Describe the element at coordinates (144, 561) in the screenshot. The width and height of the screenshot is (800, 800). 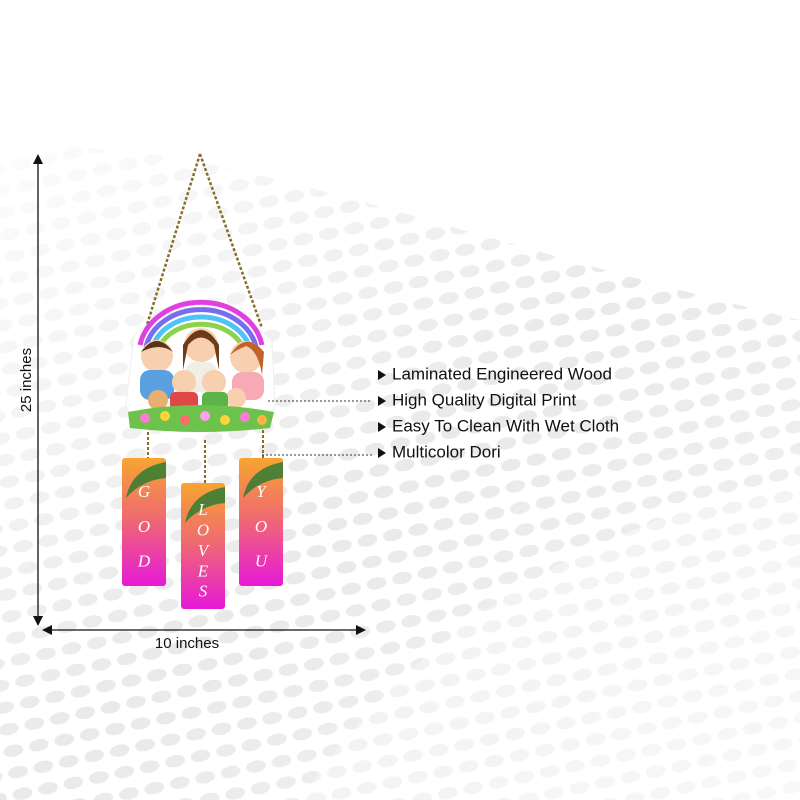
I see `tag-letter: D` at that location.